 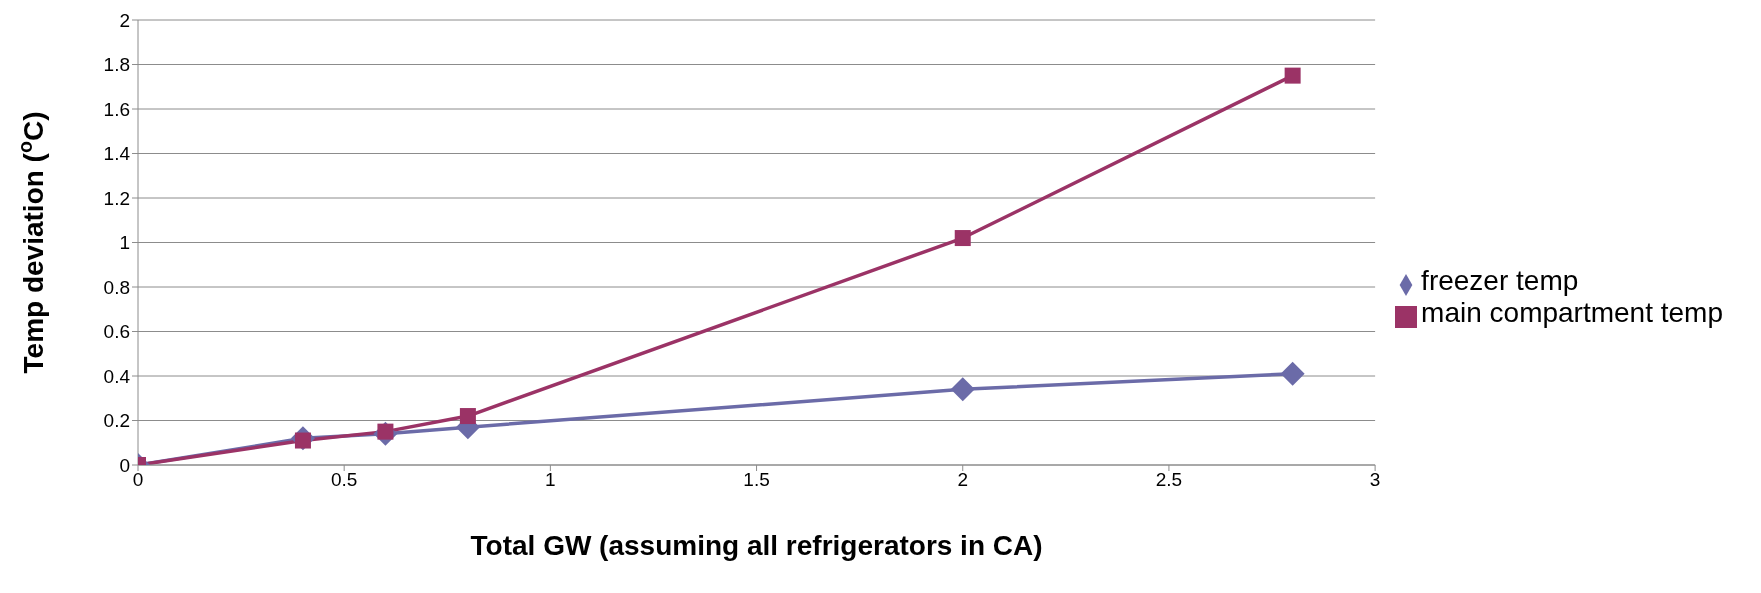 What do you see at coordinates (117, 376) in the screenshot?
I see `y-tick-label: 0.4` at bounding box center [117, 376].